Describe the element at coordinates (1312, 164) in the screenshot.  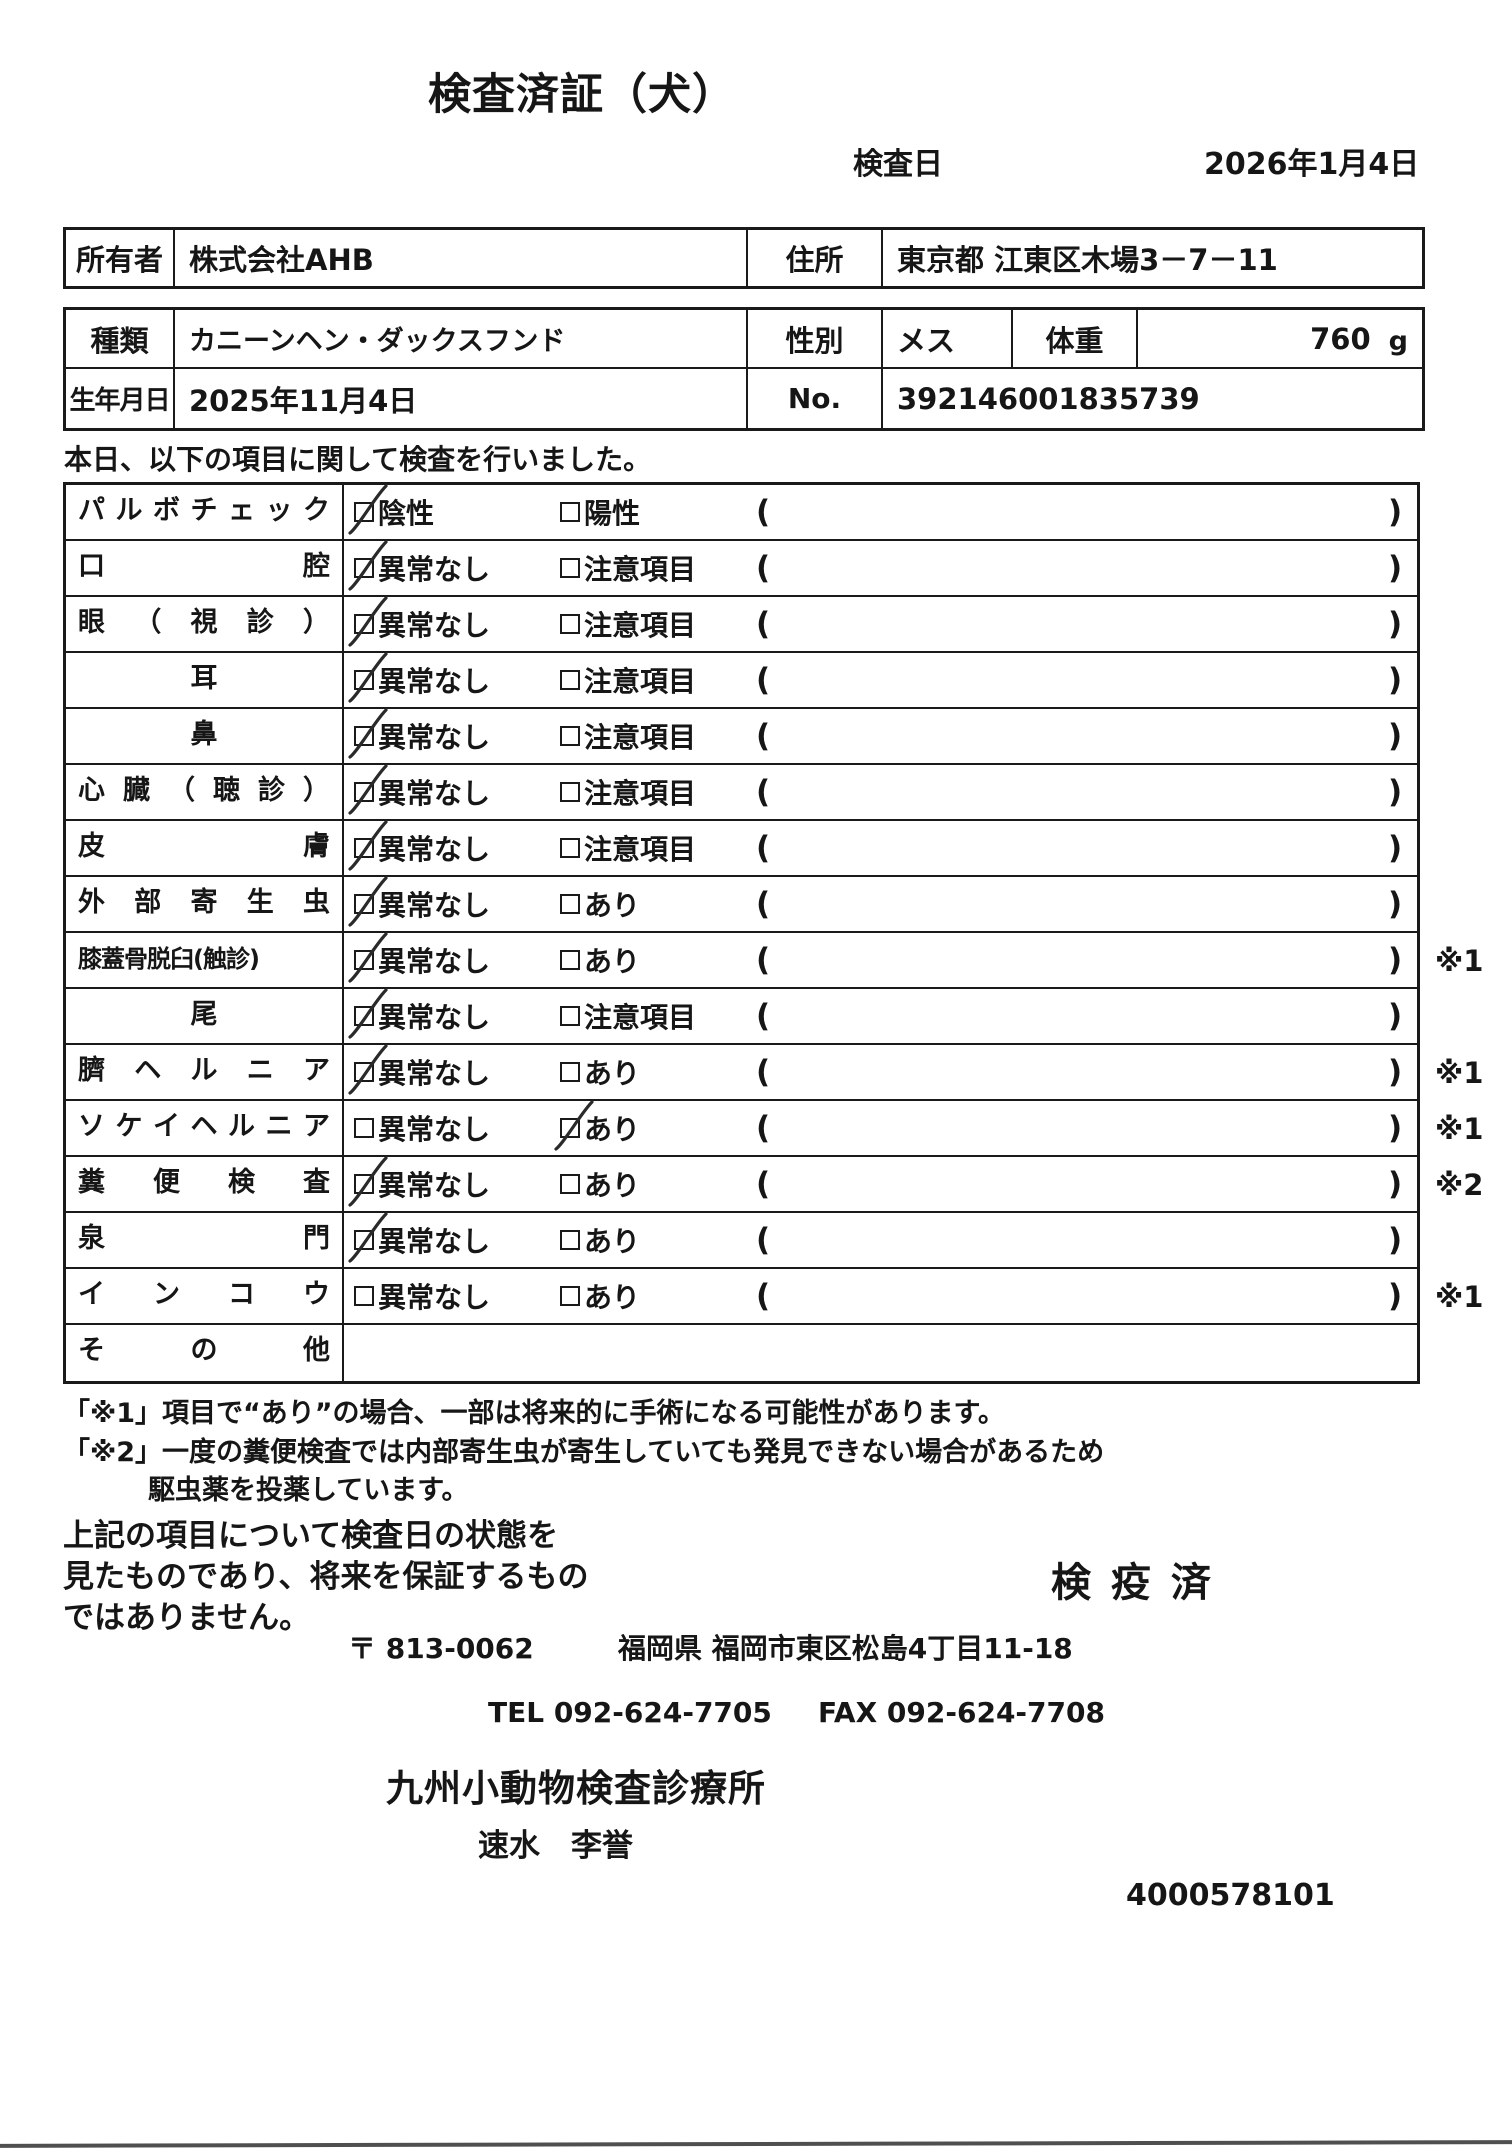
I see `inspection-date-value: 2026年1月4日` at that location.